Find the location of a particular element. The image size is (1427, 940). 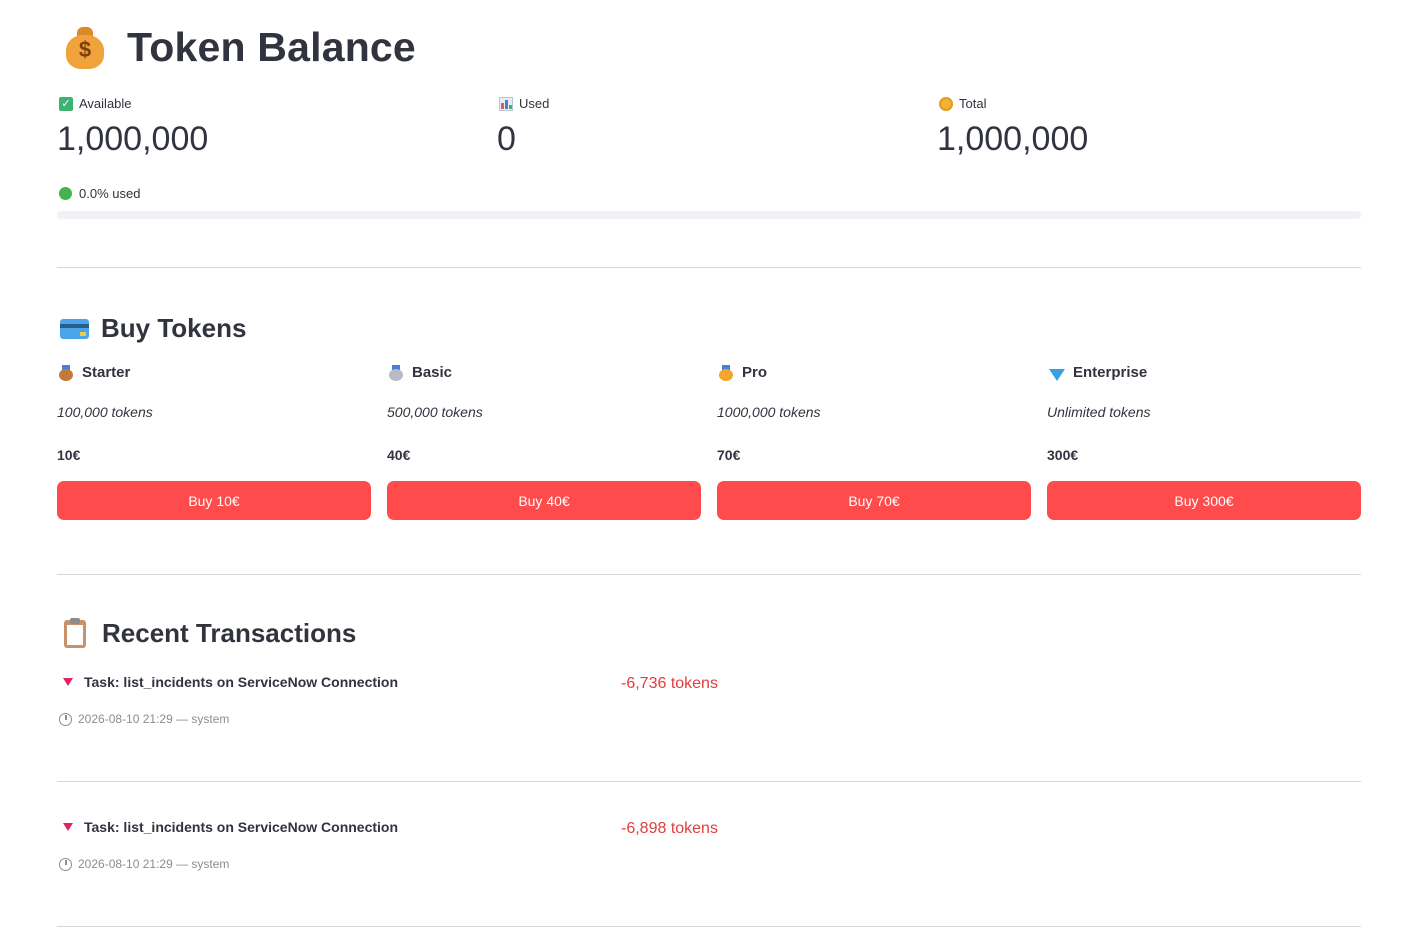

buy-starter-button: Buy 10€ is located at coordinates (214, 500).